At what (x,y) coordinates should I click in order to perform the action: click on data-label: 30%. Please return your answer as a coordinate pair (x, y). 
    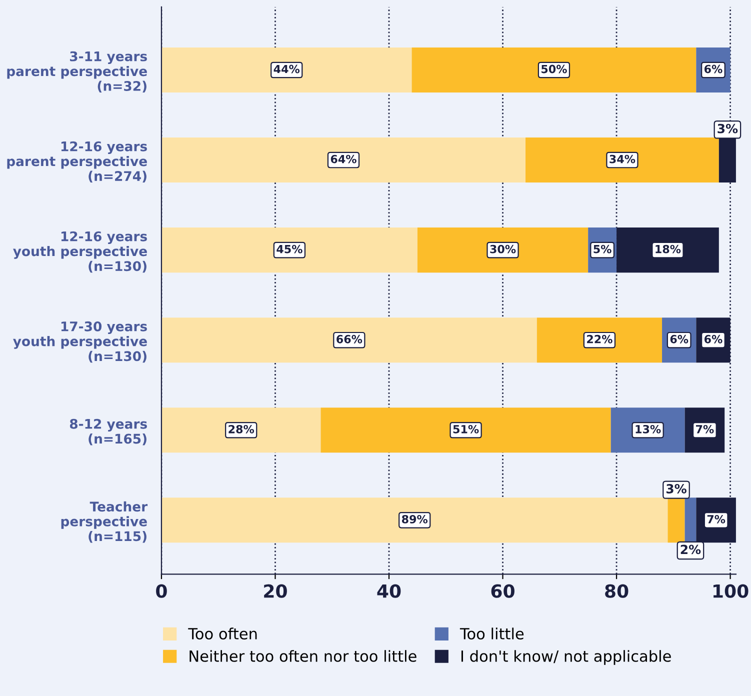
    Looking at the image, I should click on (503, 249).